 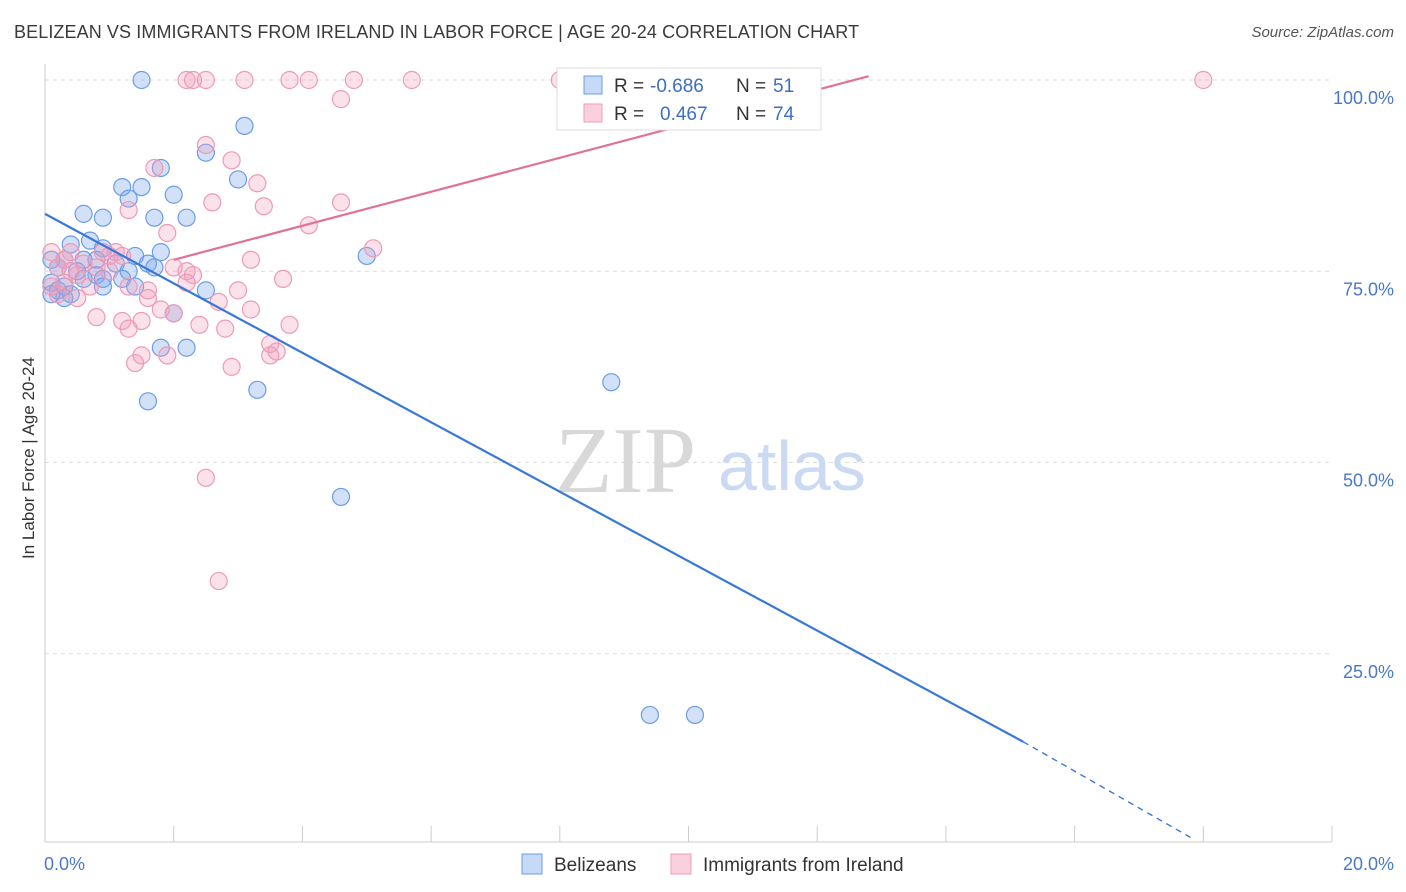 I want to click on series-legend: Belizeans Immigrants from Ireland, so click(x=712, y=864).